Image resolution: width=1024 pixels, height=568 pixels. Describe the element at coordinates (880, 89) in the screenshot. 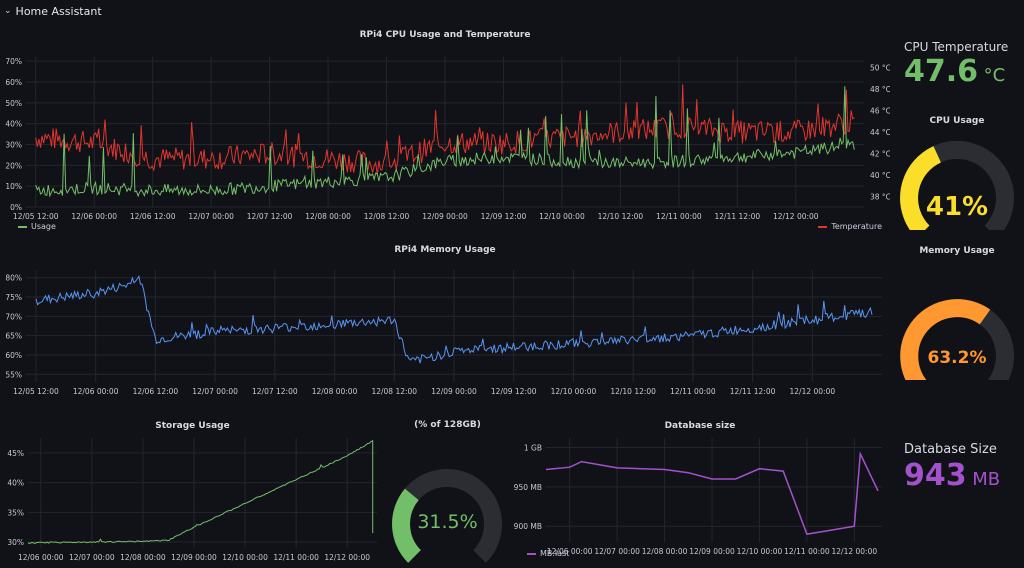

I see `y2-tick-label: 48 °C` at that location.